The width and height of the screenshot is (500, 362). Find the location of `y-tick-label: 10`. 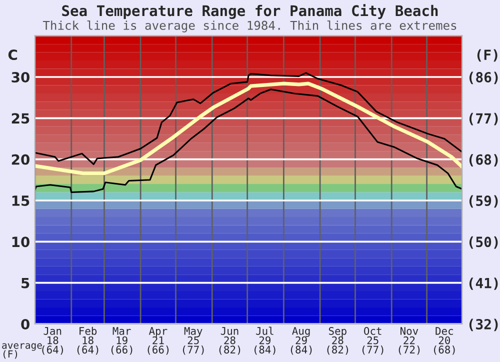

y-tick-label: 10 is located at coordinates (21, 242).